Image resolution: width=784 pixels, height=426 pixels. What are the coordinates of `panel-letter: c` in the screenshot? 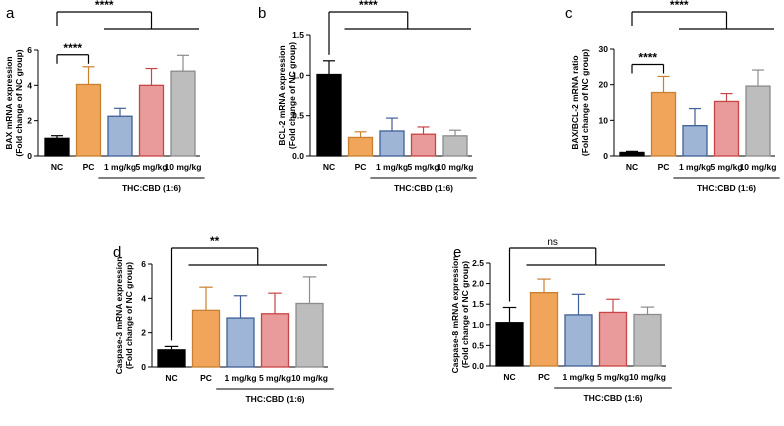 It's located at (569, 13).